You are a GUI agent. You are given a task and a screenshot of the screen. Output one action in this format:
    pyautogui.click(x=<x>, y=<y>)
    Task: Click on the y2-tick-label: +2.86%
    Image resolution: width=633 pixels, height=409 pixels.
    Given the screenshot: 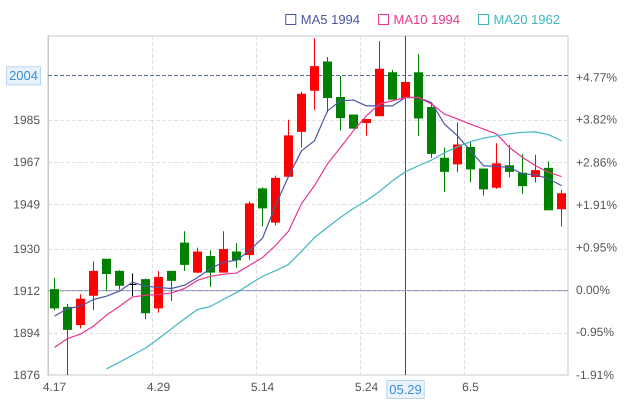 What is the action you would take?
    pyautogui.click(x=597, y=163)
    